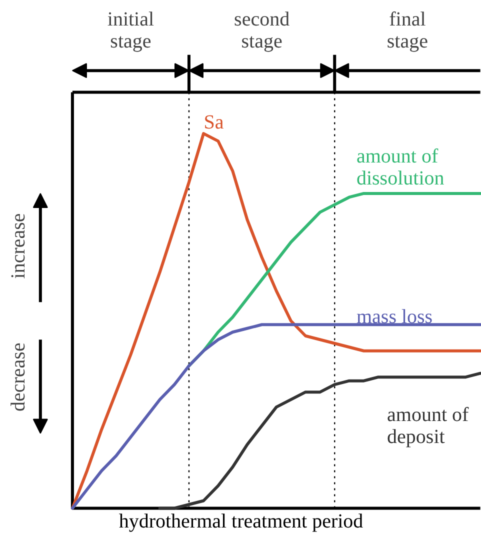 This screenshot has width=481, height=546. Describe the element at coordinates (19, 246) in the screenshot. I see `text: increase` at that location.